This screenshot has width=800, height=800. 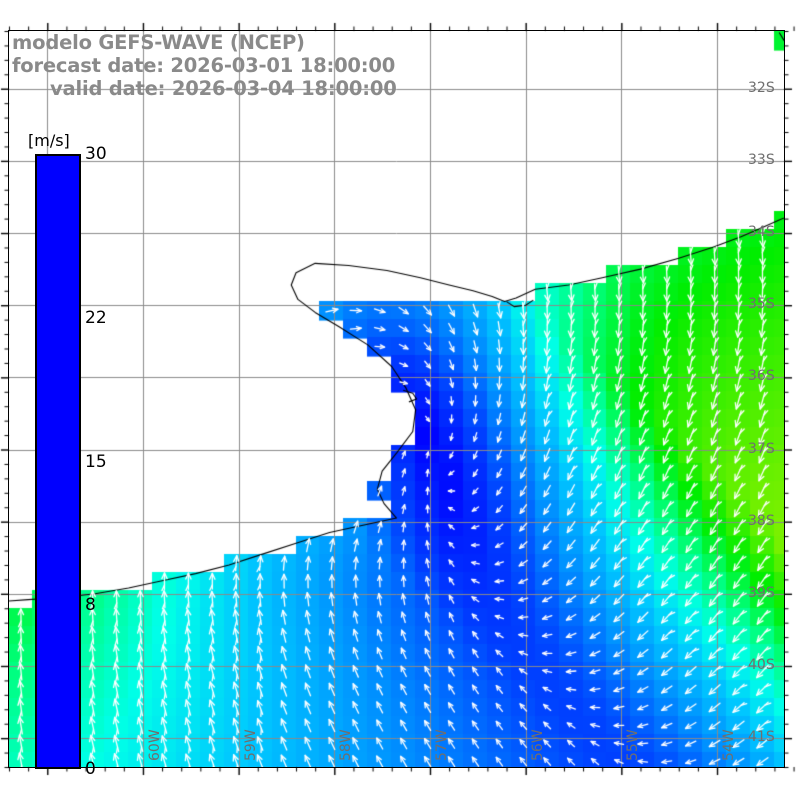 I want to click on title-model-line: modelo GEFS-WAVE (NCEP), so click(x=158, y=42).